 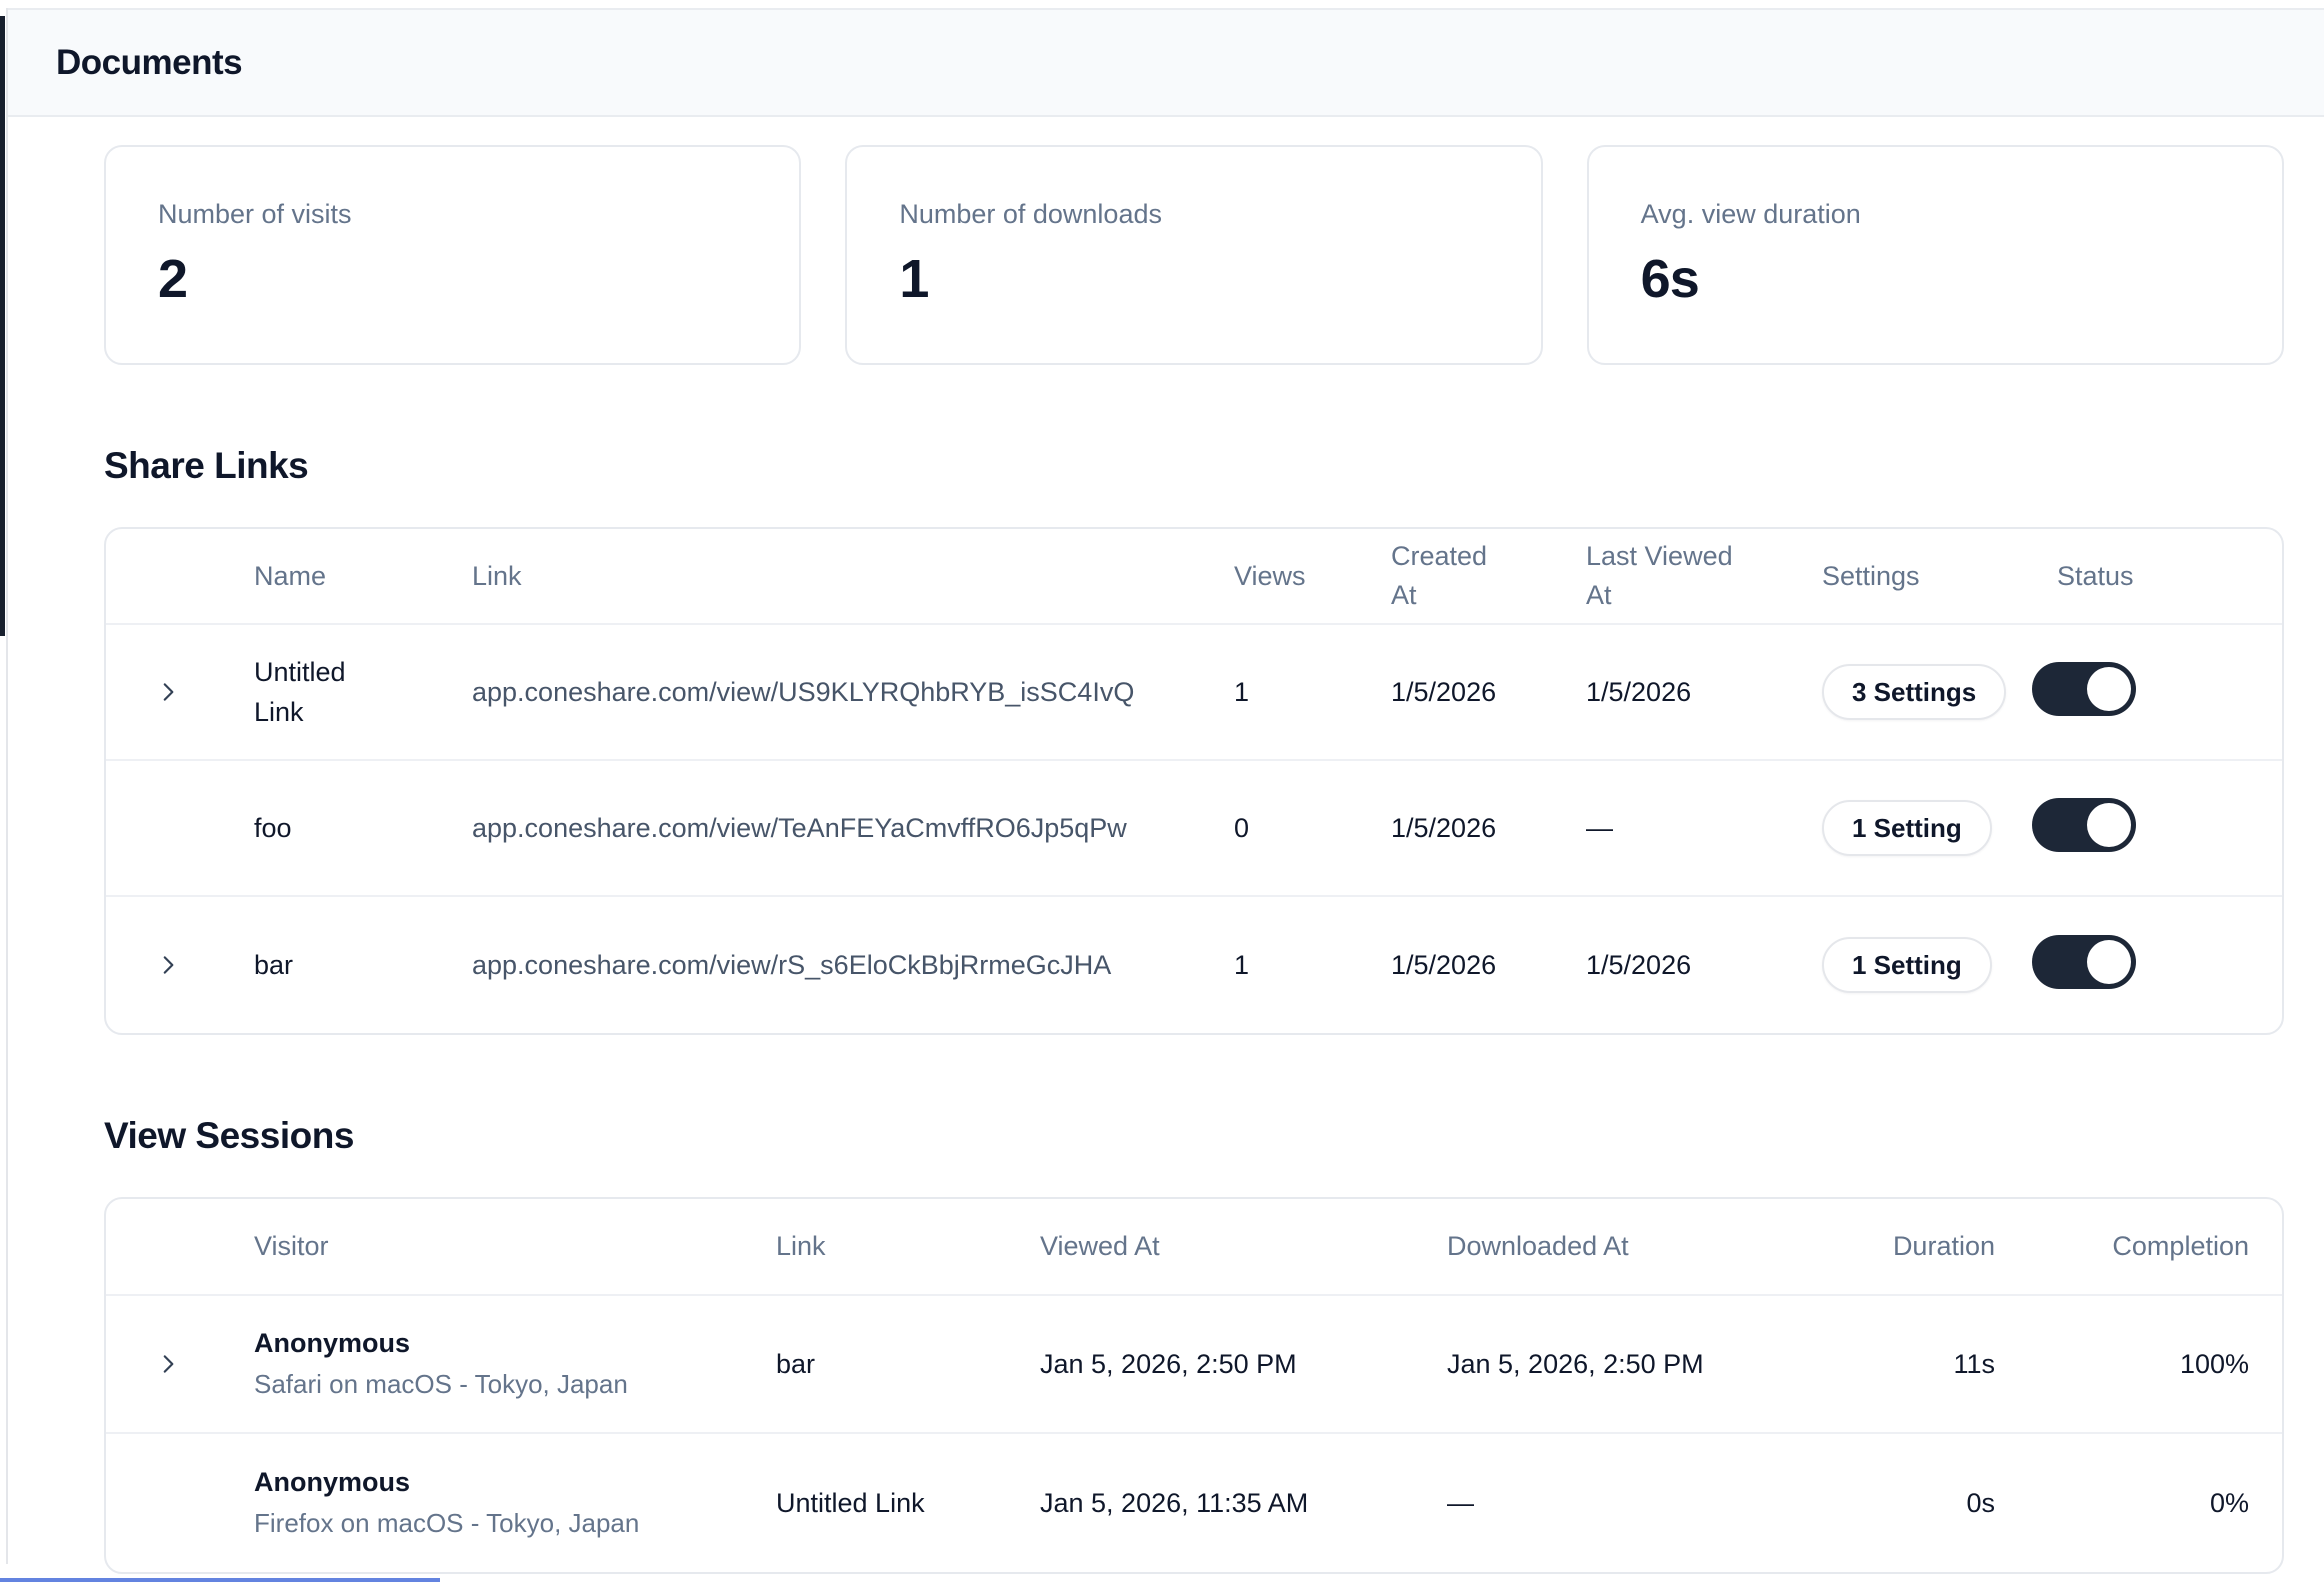 What do you see at coordinates (1914, 692) in the screenshot?
I see `settings-badge: 3 Settings` at bounding box center [1914, 692].